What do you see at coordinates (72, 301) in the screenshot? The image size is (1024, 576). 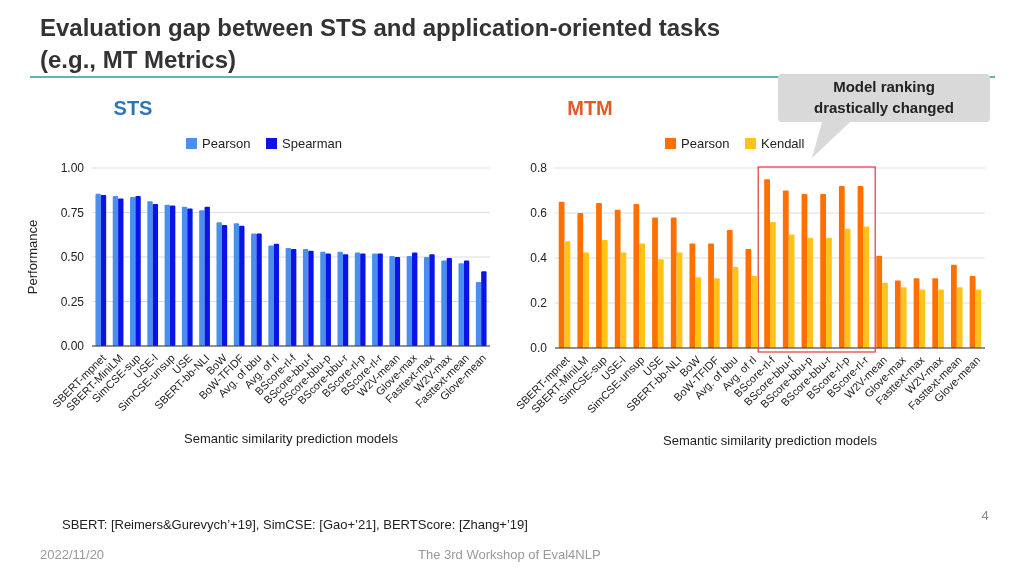 I see `y-tick-label: 0.25` at bounding box center [72, 301].